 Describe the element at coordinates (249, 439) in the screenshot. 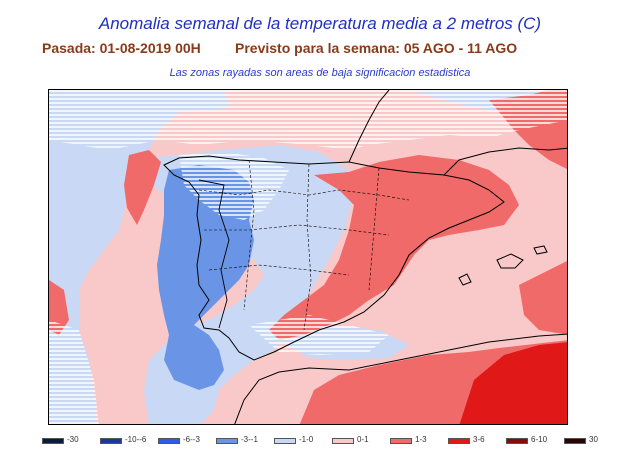

I see `legend-label: -3--1` at that location.